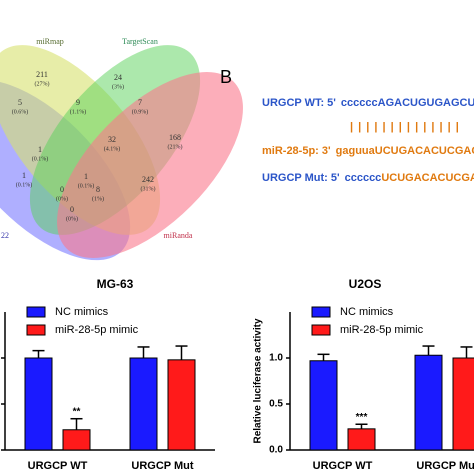 The width and height of the screenshot is (474, 474). I want to click on venn-count: 24, so click(118, 77).